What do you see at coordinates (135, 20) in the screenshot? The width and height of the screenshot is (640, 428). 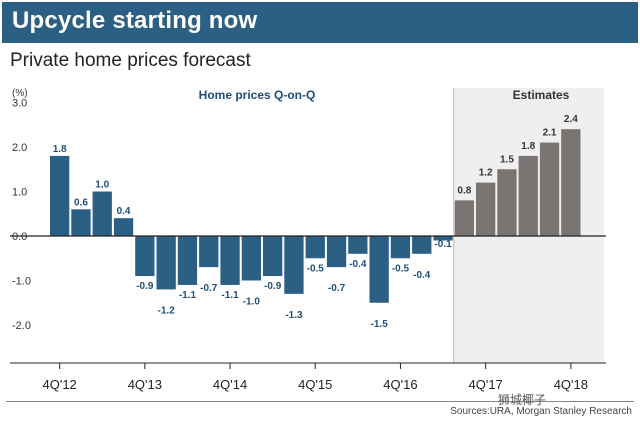 I see `chart-title: Upcycle starting now` at bounding box center [135, 20].